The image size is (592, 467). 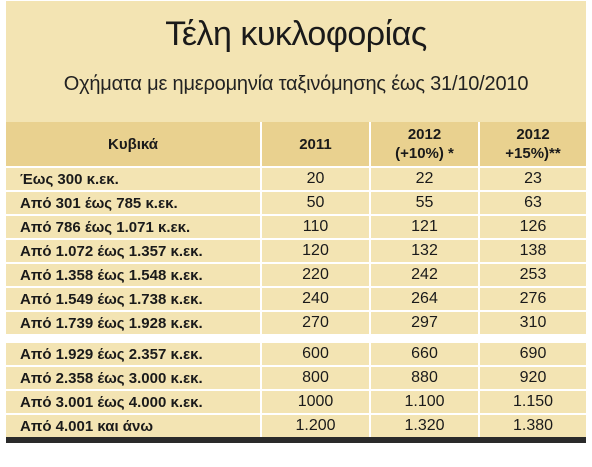 What do you see at coordinates (532, 178) in the screenshot?
I see `fee-value-cell: 23` at bounding box center [532, 178].